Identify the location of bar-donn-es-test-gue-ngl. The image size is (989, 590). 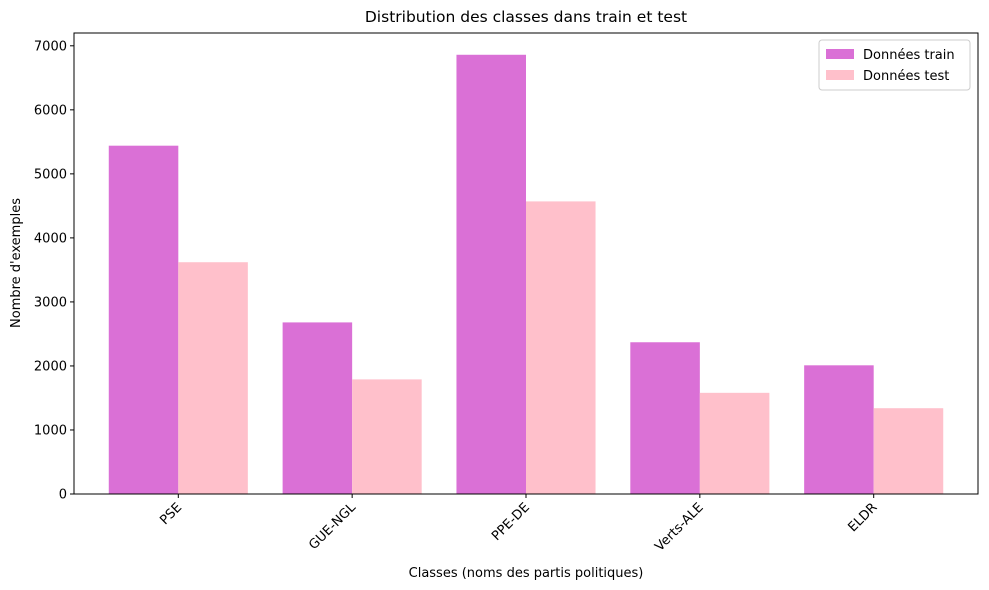
(387, 436).